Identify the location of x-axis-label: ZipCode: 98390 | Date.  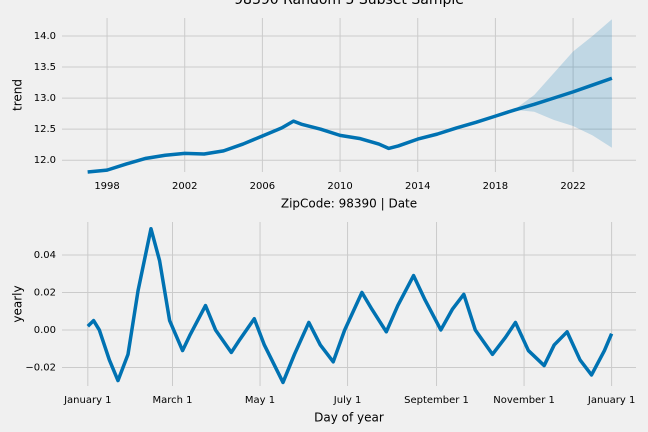
(349, 204).